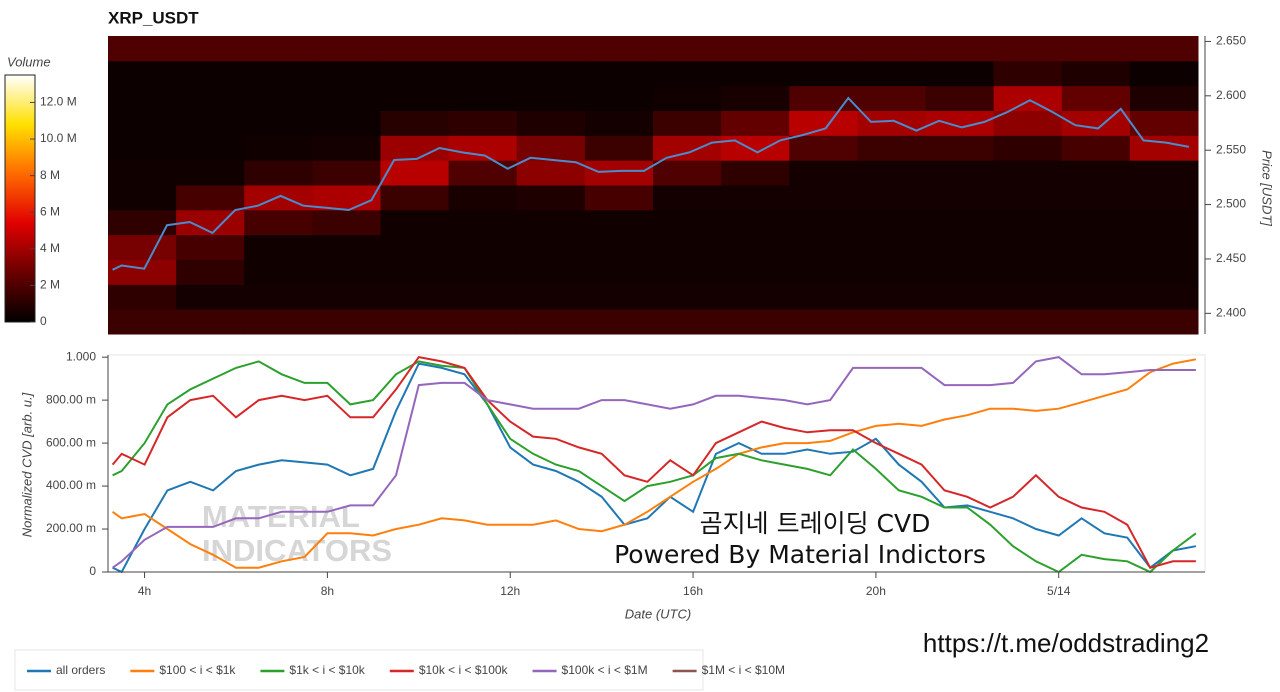 The width and height of the screenshot is (1280, 692). I want to click on colorbar, so click(20, 198).